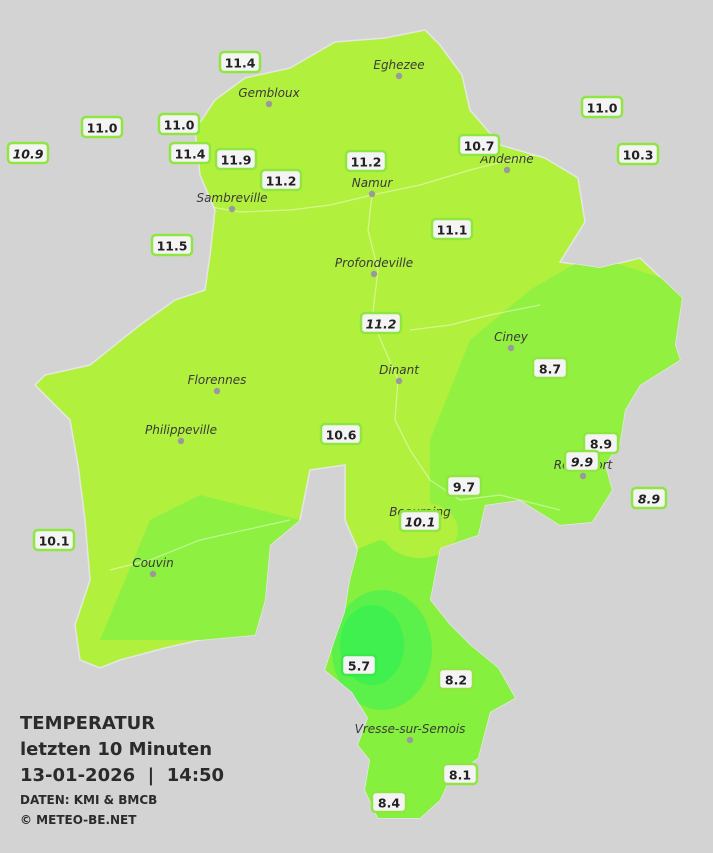  I want to click on station-value: 9.9, so click(582, 462).